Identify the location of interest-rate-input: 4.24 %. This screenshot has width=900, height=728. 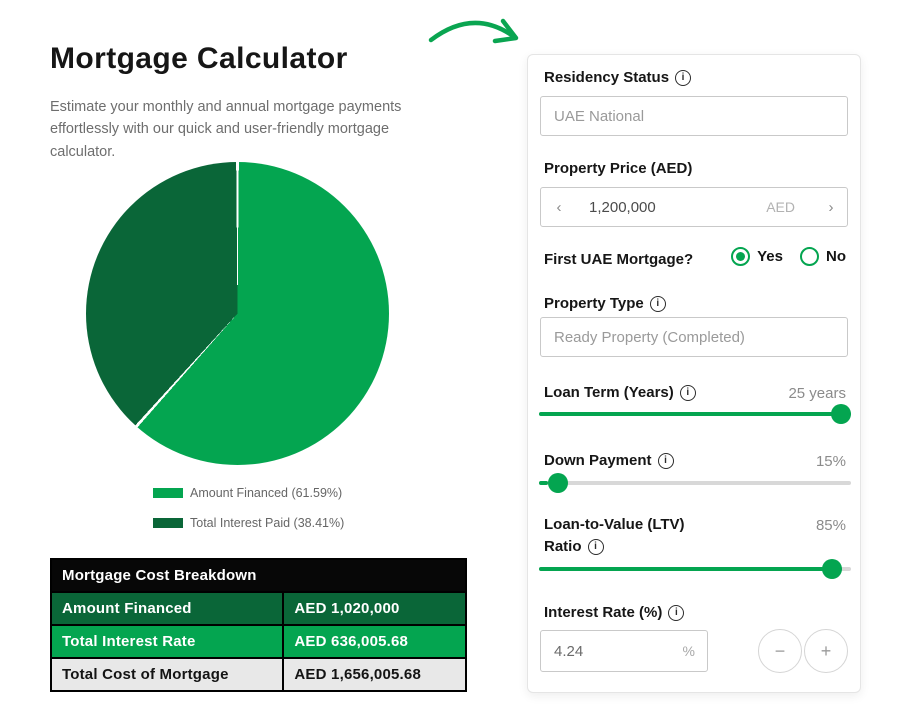
(624, 651).